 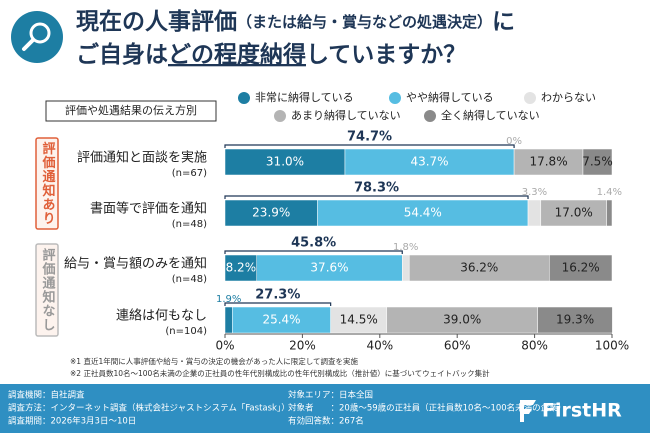 I want to click on footer-item: 対象者 ：20歳〜59歳の正社員（正社員数10名〜100名未満の企業）, so click(x=427, y=408).